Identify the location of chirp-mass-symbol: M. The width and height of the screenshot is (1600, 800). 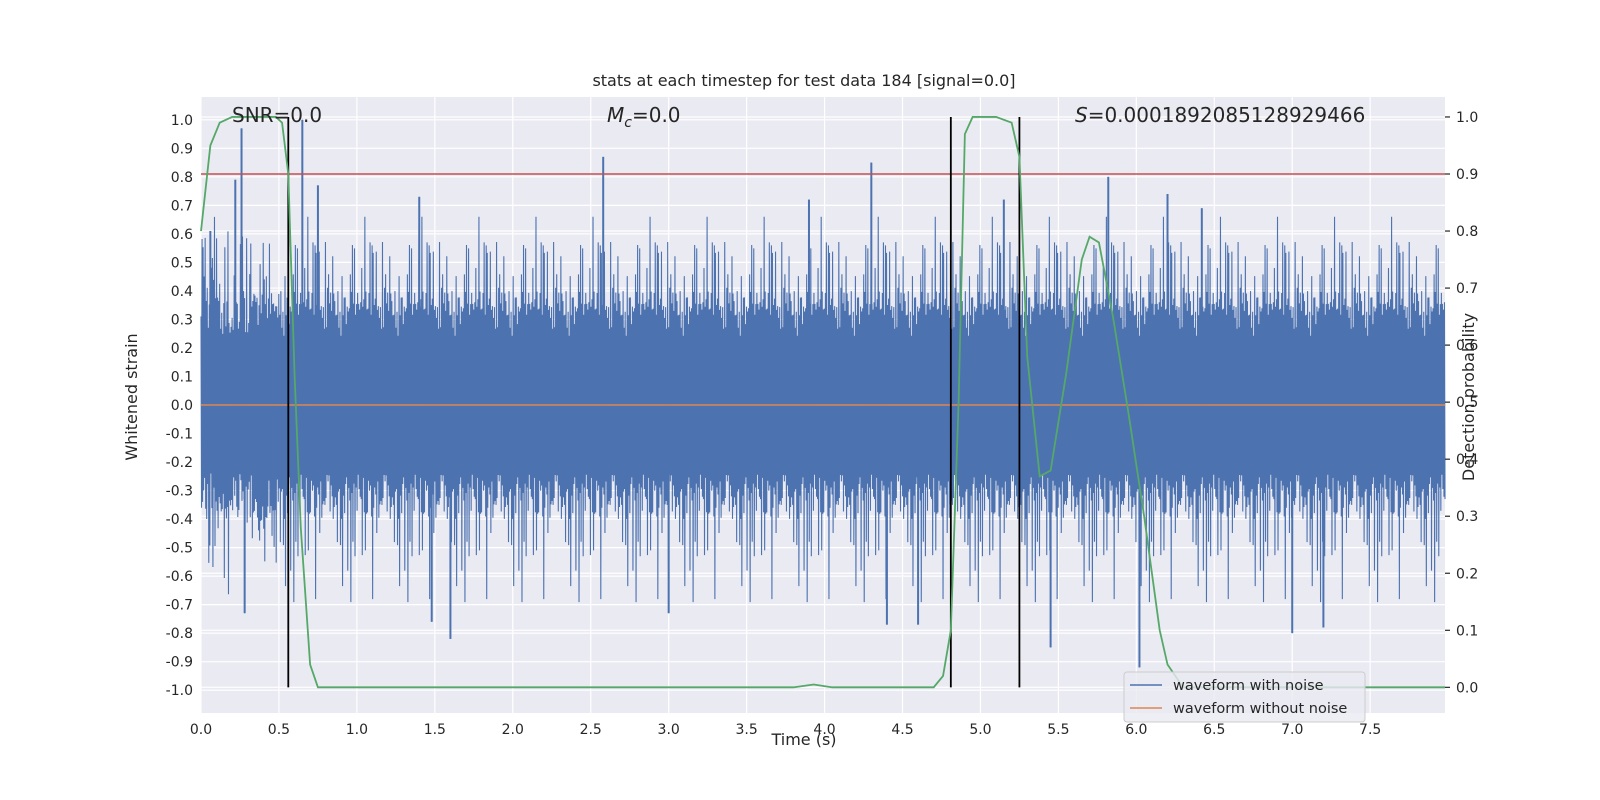
(615, 115).